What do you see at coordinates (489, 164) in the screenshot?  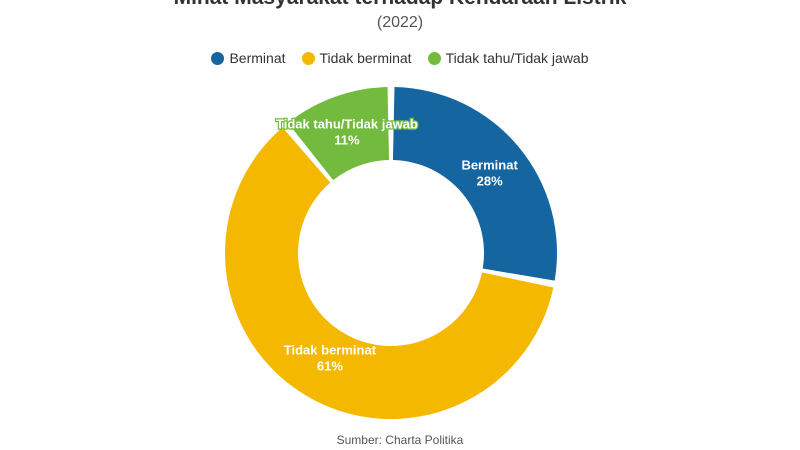 I see `slice-label-name-berminat: Berminat` at bounding box center [489, 164].